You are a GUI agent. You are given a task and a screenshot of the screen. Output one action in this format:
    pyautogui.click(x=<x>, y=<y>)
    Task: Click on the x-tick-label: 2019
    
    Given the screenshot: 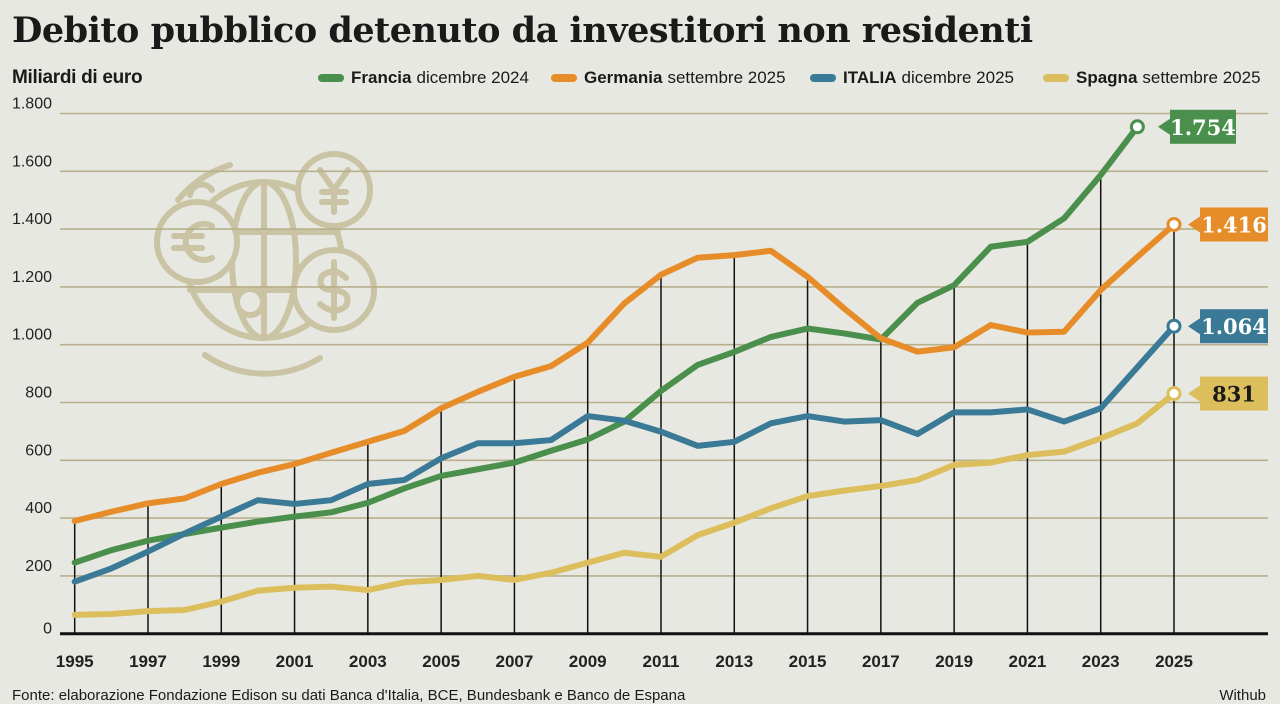 What is the action you would take?
    pyautogui.click(x=954, y=661)
    